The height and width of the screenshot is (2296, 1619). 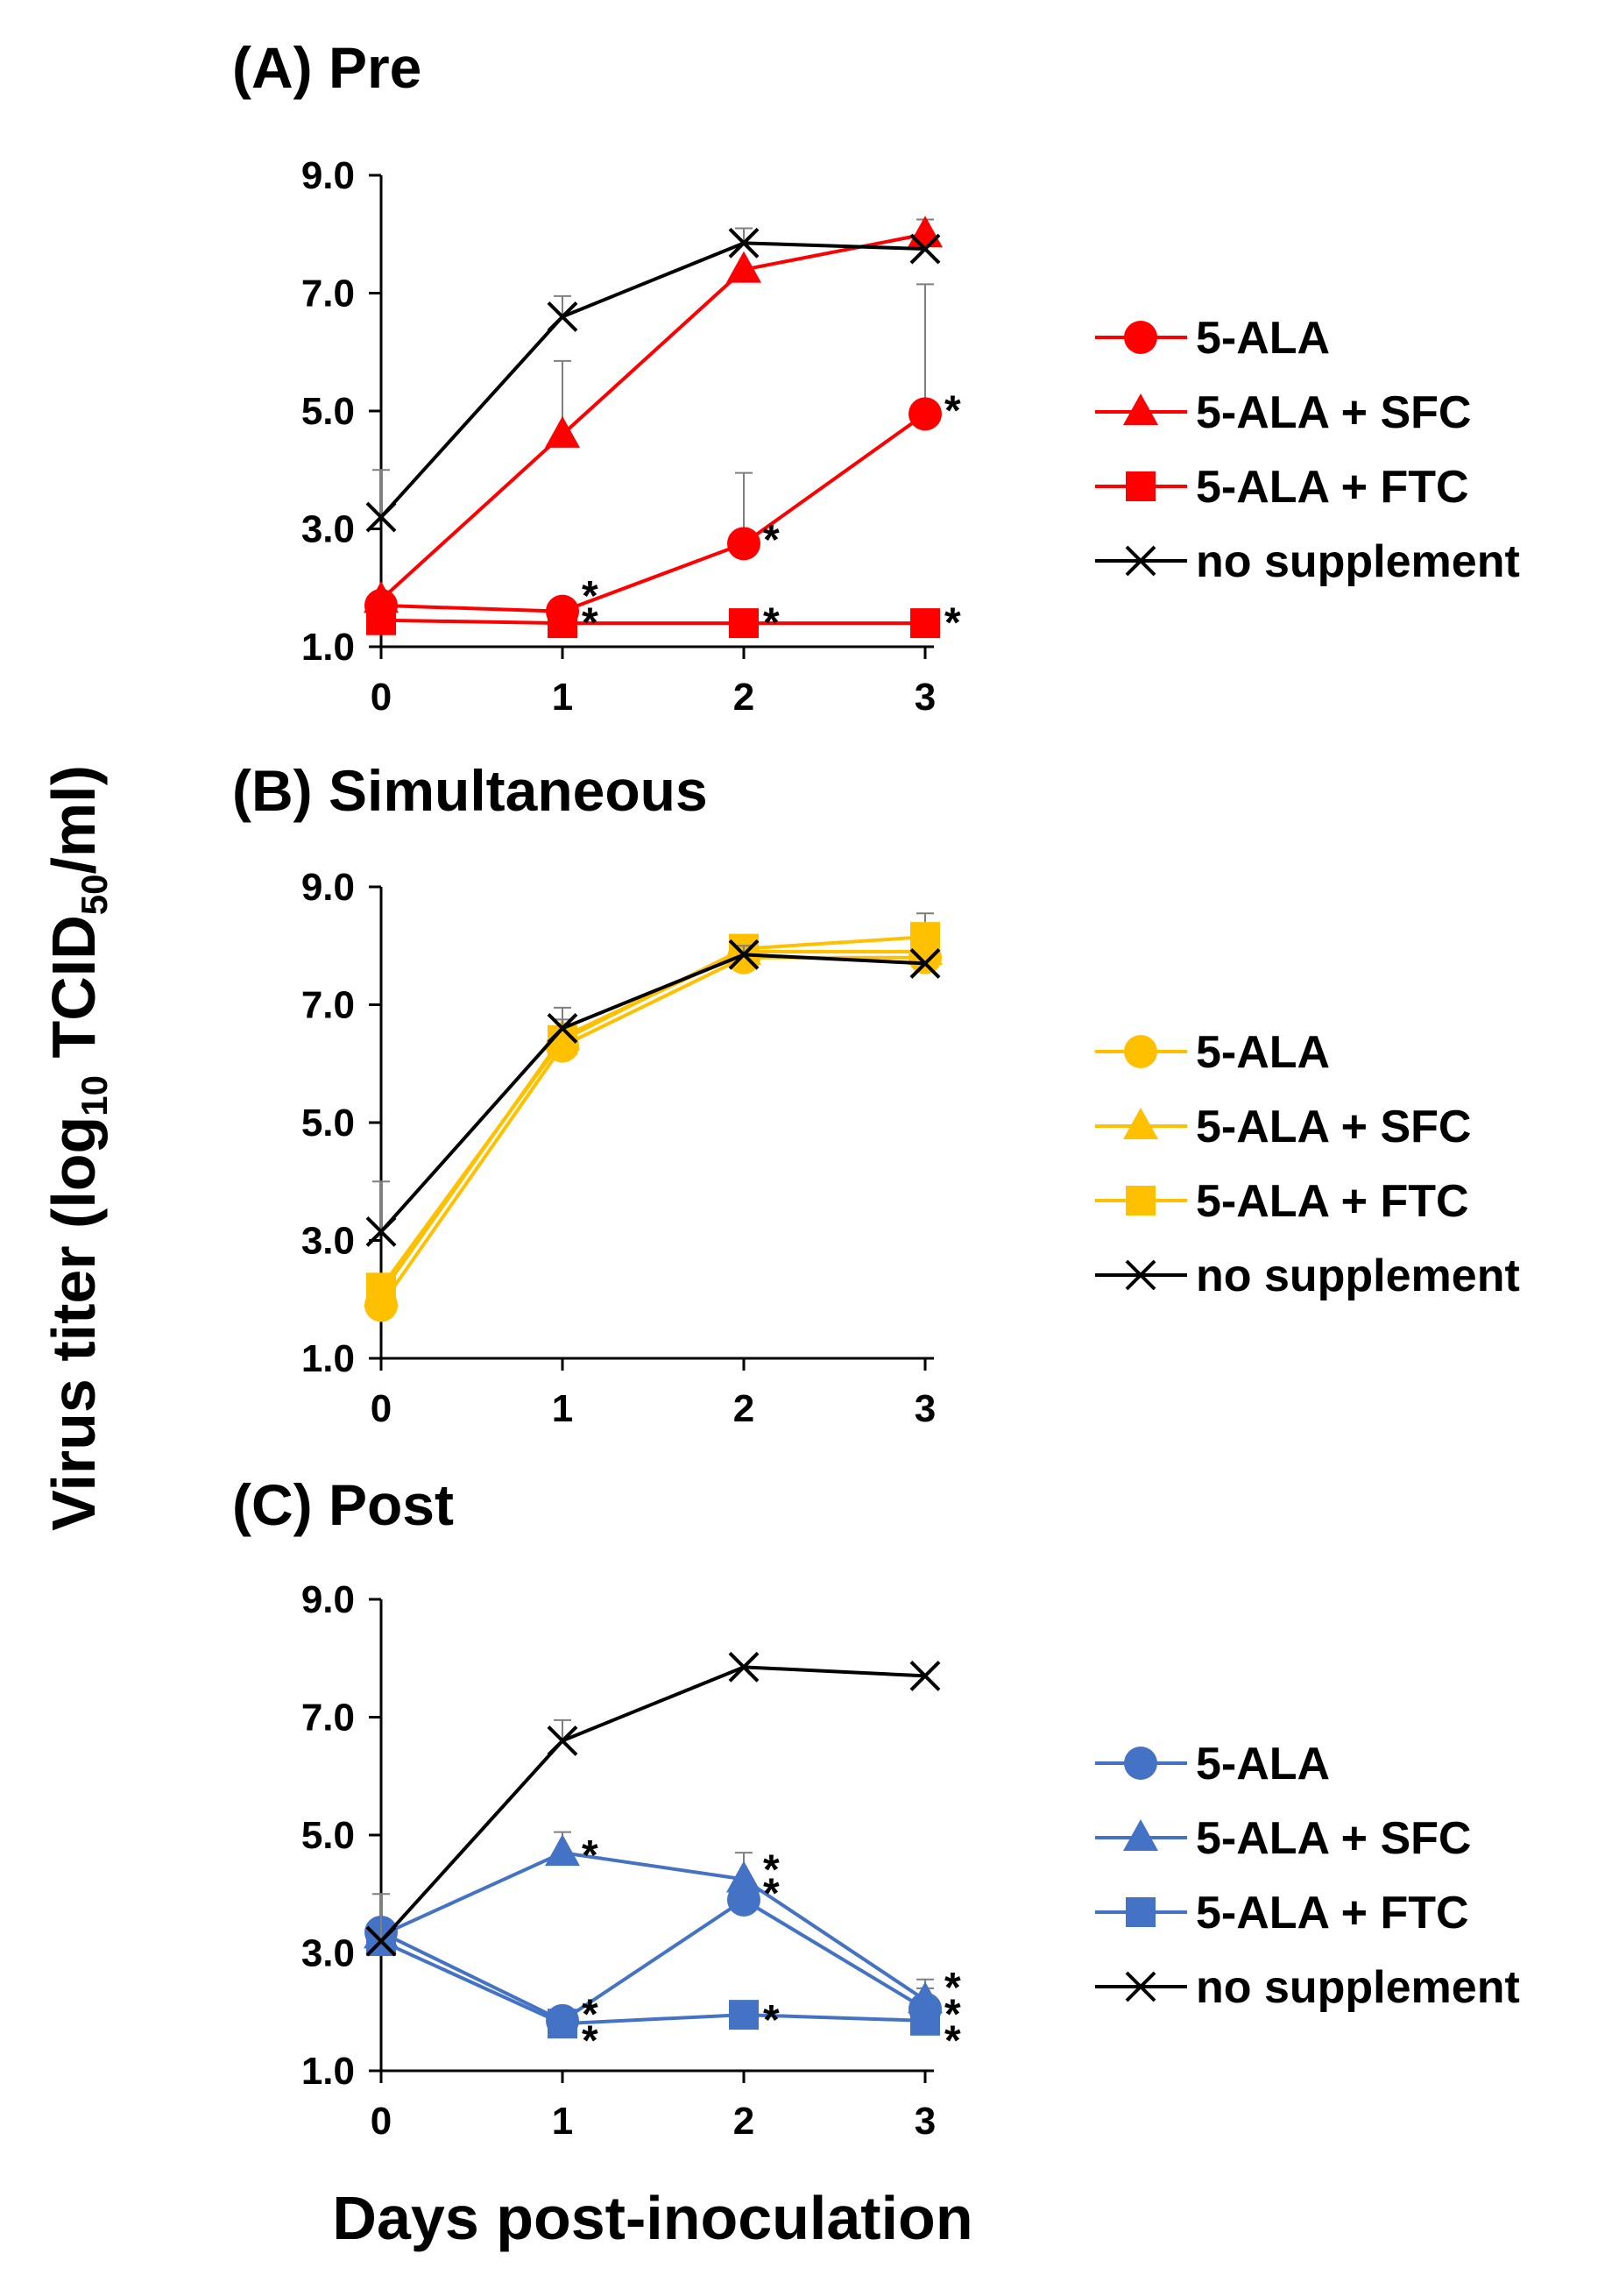 What do you see at coordinates (1263, 1052) in the screenshot?
I see `legend-label: 5-ALA` at bounding box center [1263, 1052].